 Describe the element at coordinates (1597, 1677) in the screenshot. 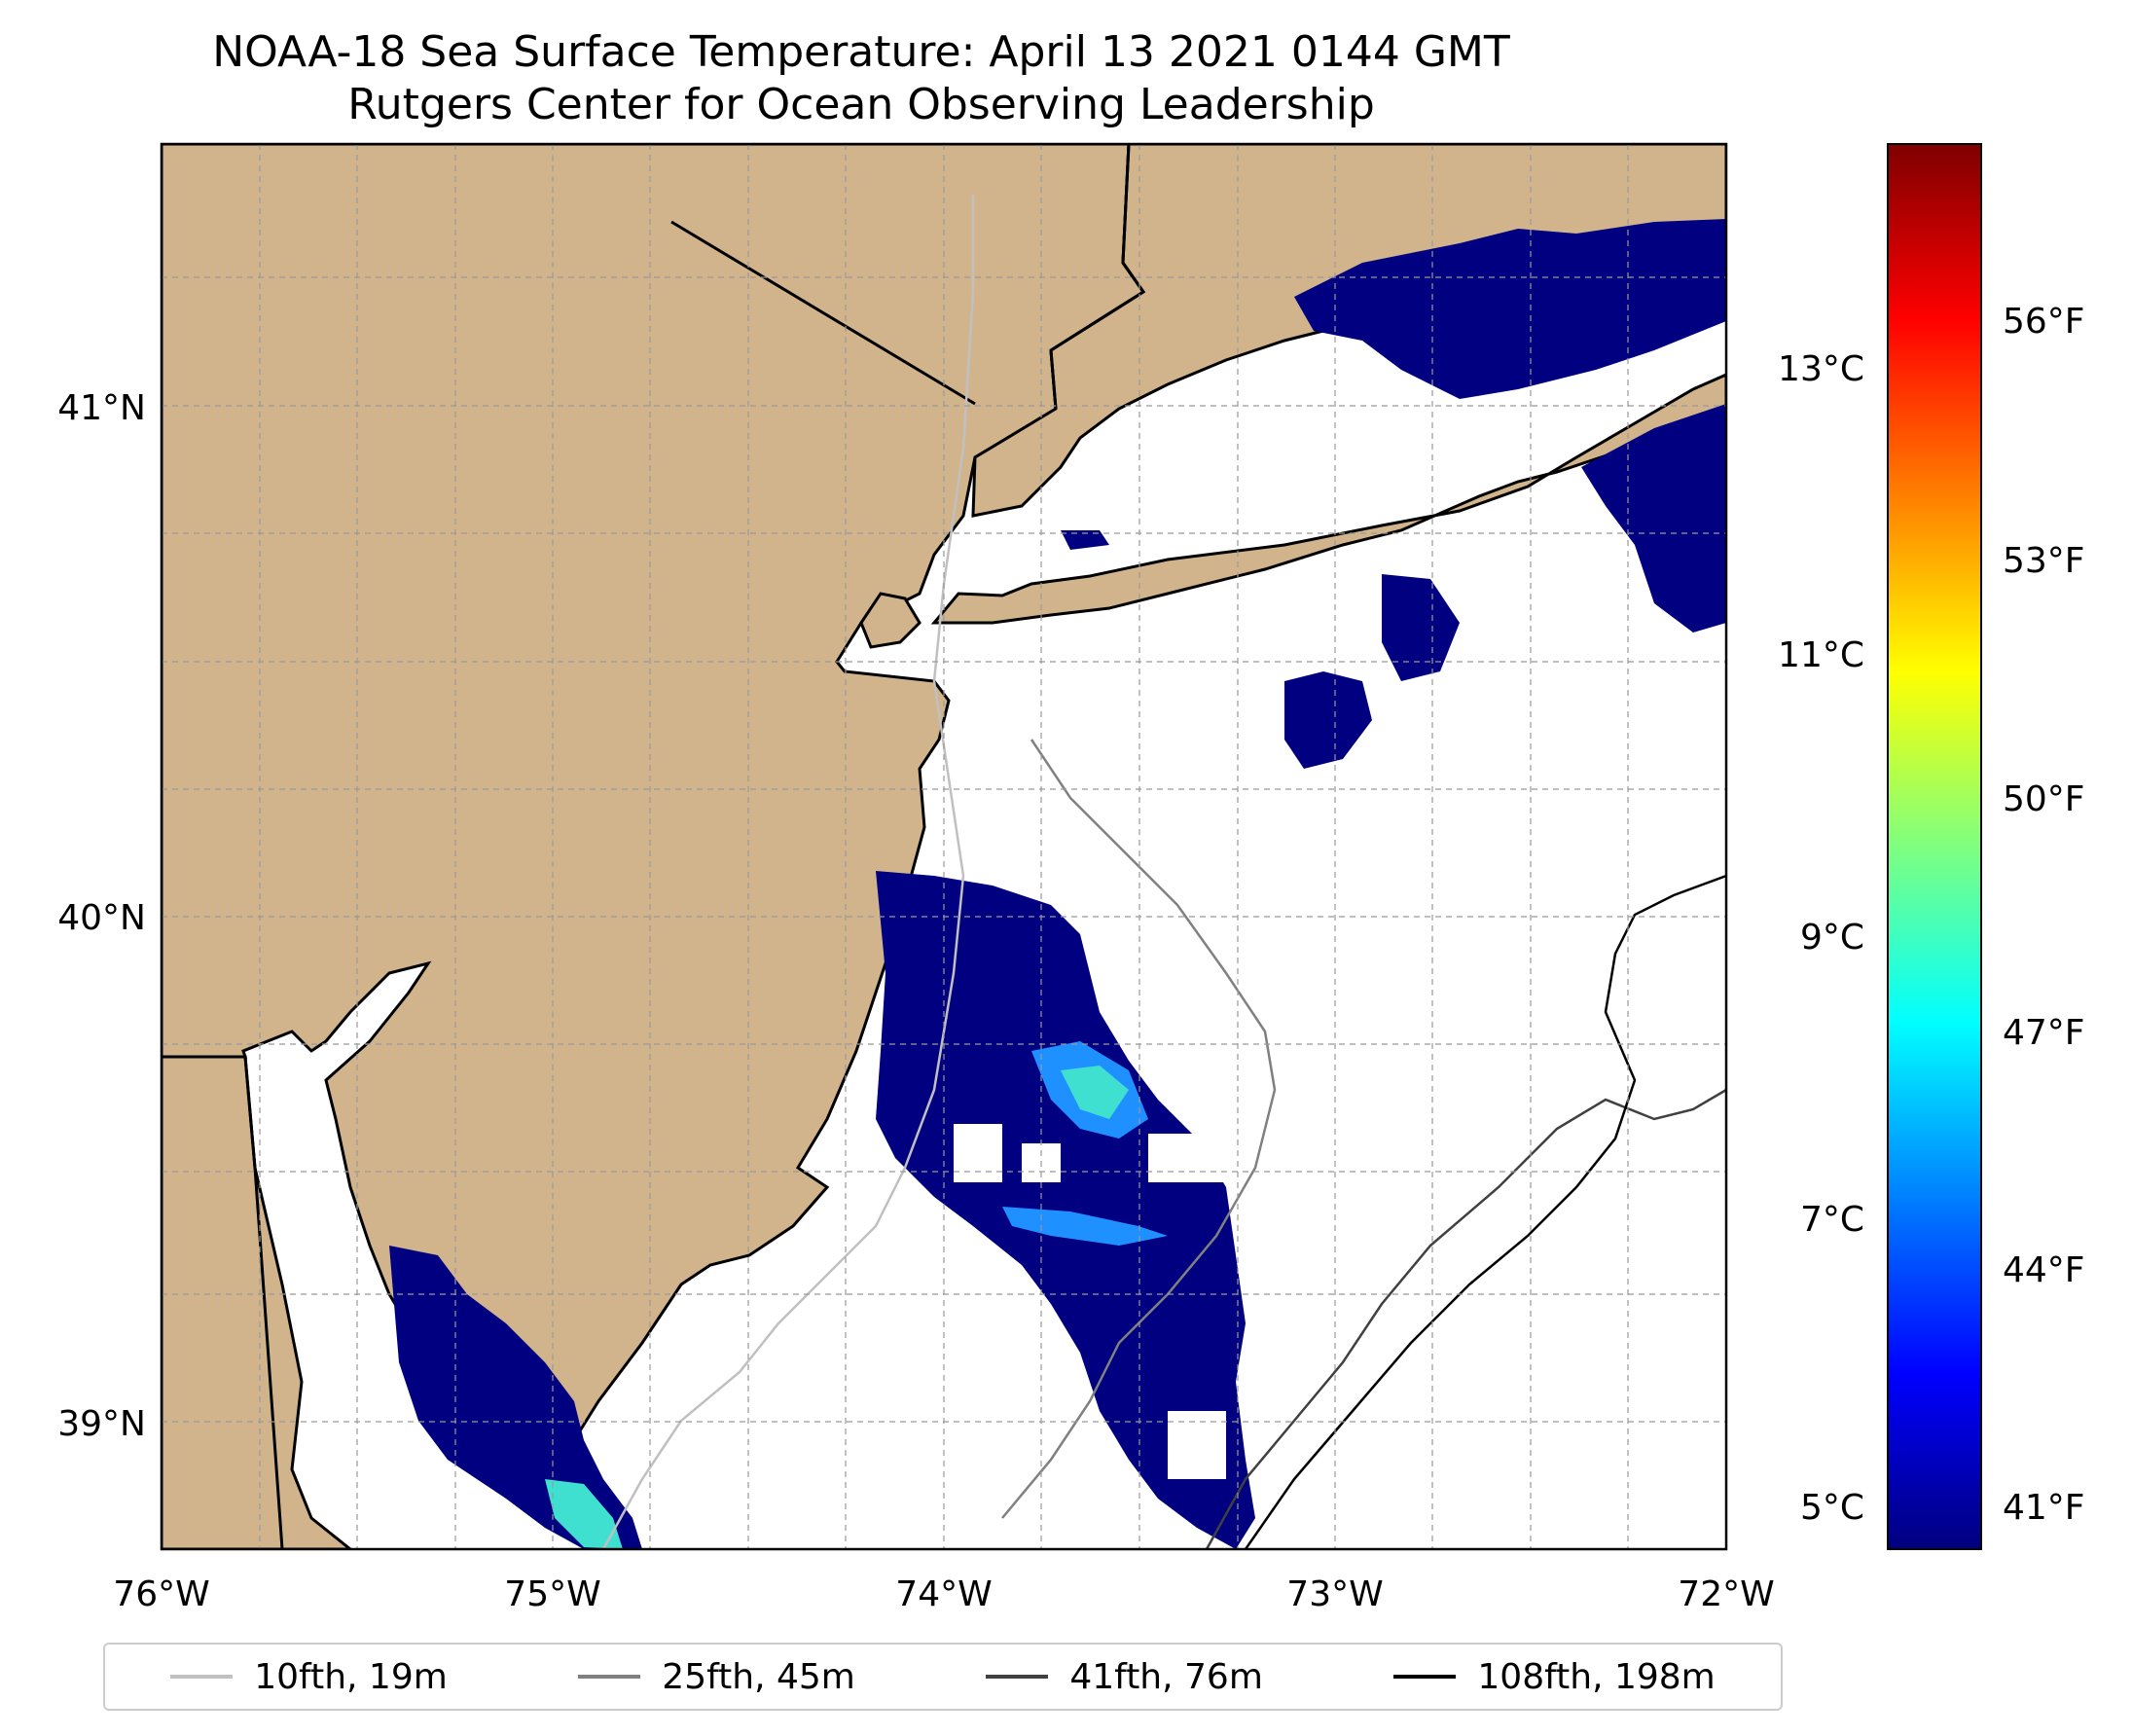

I see `legend-label: 108fth, 198m` at that location.